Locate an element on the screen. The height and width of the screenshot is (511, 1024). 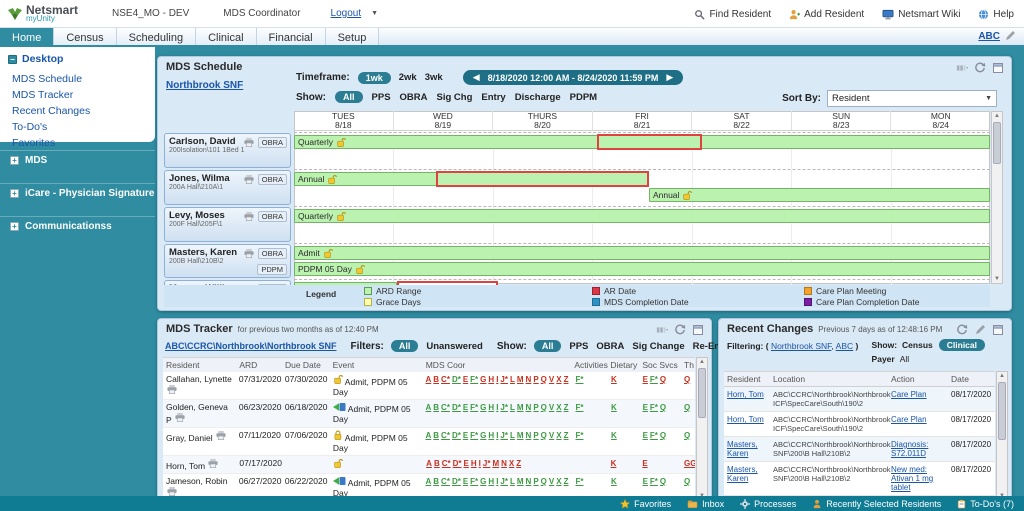
tab-setup: Setup is located at coordinates (352, 36).